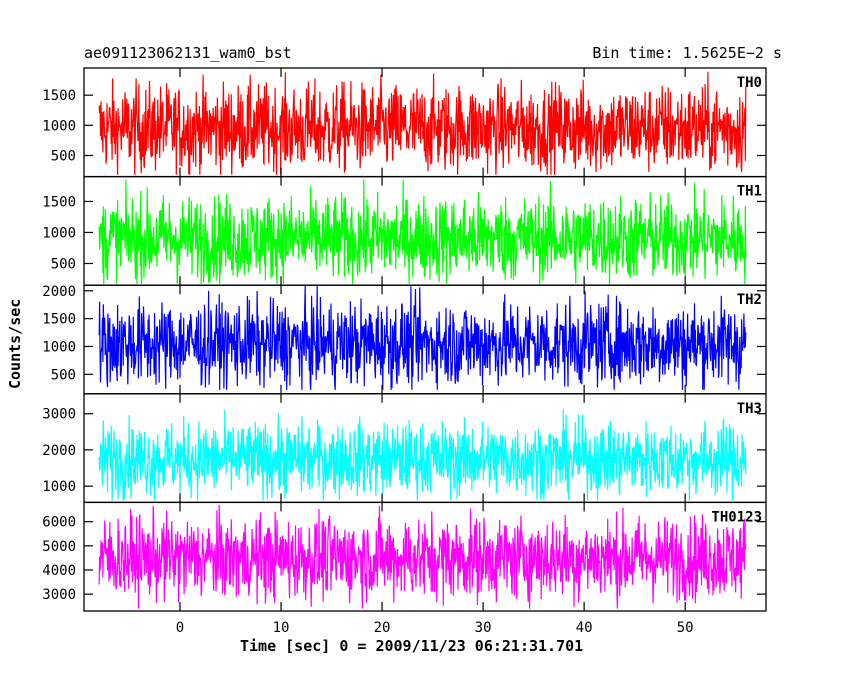  I want to click on series-label-th3: TH3, so click(749, 409).